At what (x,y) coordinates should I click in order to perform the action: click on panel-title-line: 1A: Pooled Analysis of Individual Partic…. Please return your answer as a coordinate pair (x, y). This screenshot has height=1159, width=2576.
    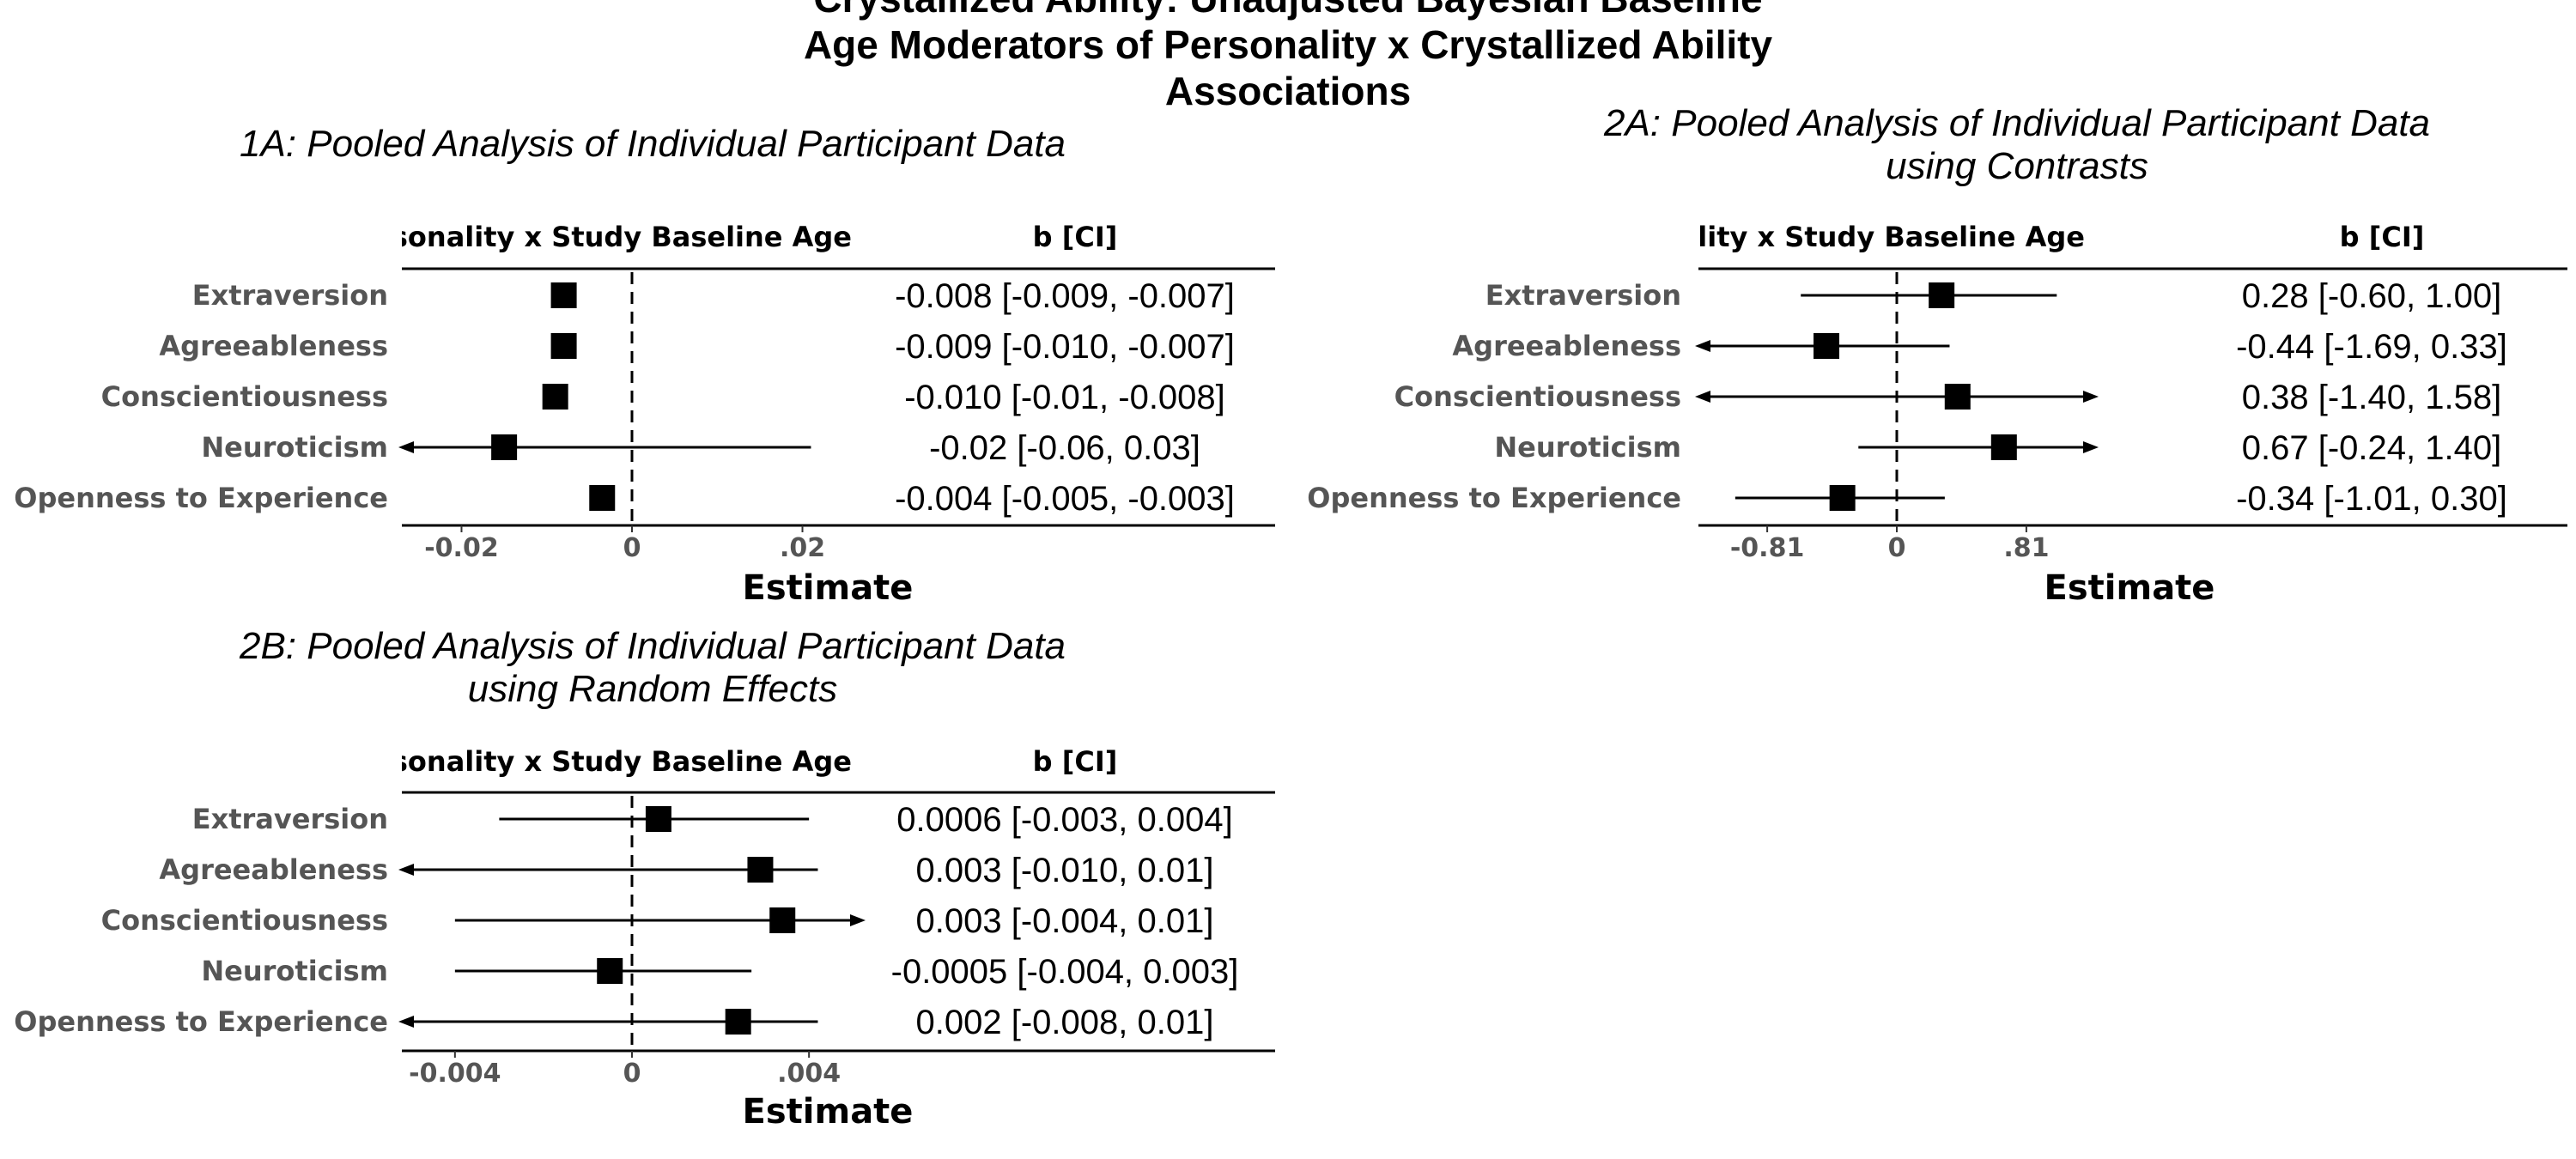
    Looking at the image, I should click on (653, 144).